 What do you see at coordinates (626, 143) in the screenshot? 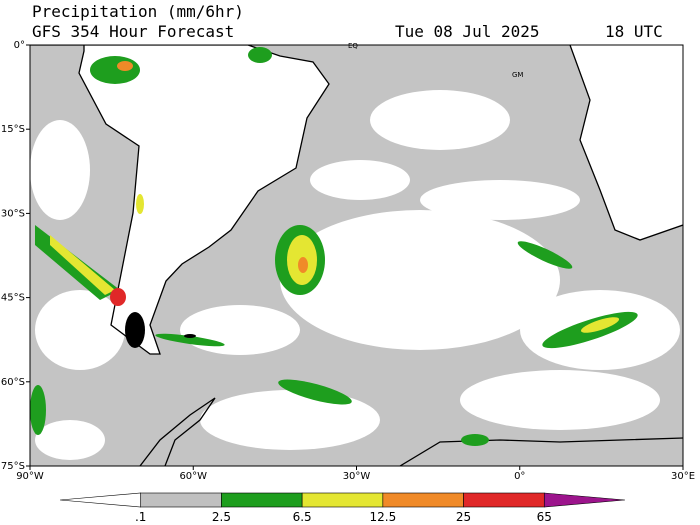
I see `africa-coast` at bounding box center [626, 143].